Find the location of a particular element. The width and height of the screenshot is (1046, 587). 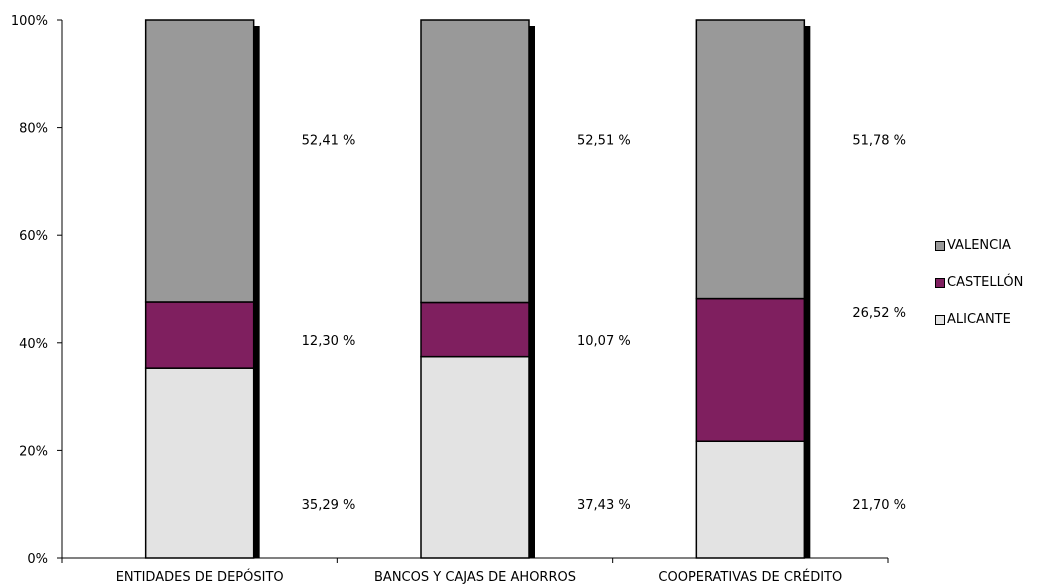

legend-item: CASTELLÓN is located at coordinates (979, 282).